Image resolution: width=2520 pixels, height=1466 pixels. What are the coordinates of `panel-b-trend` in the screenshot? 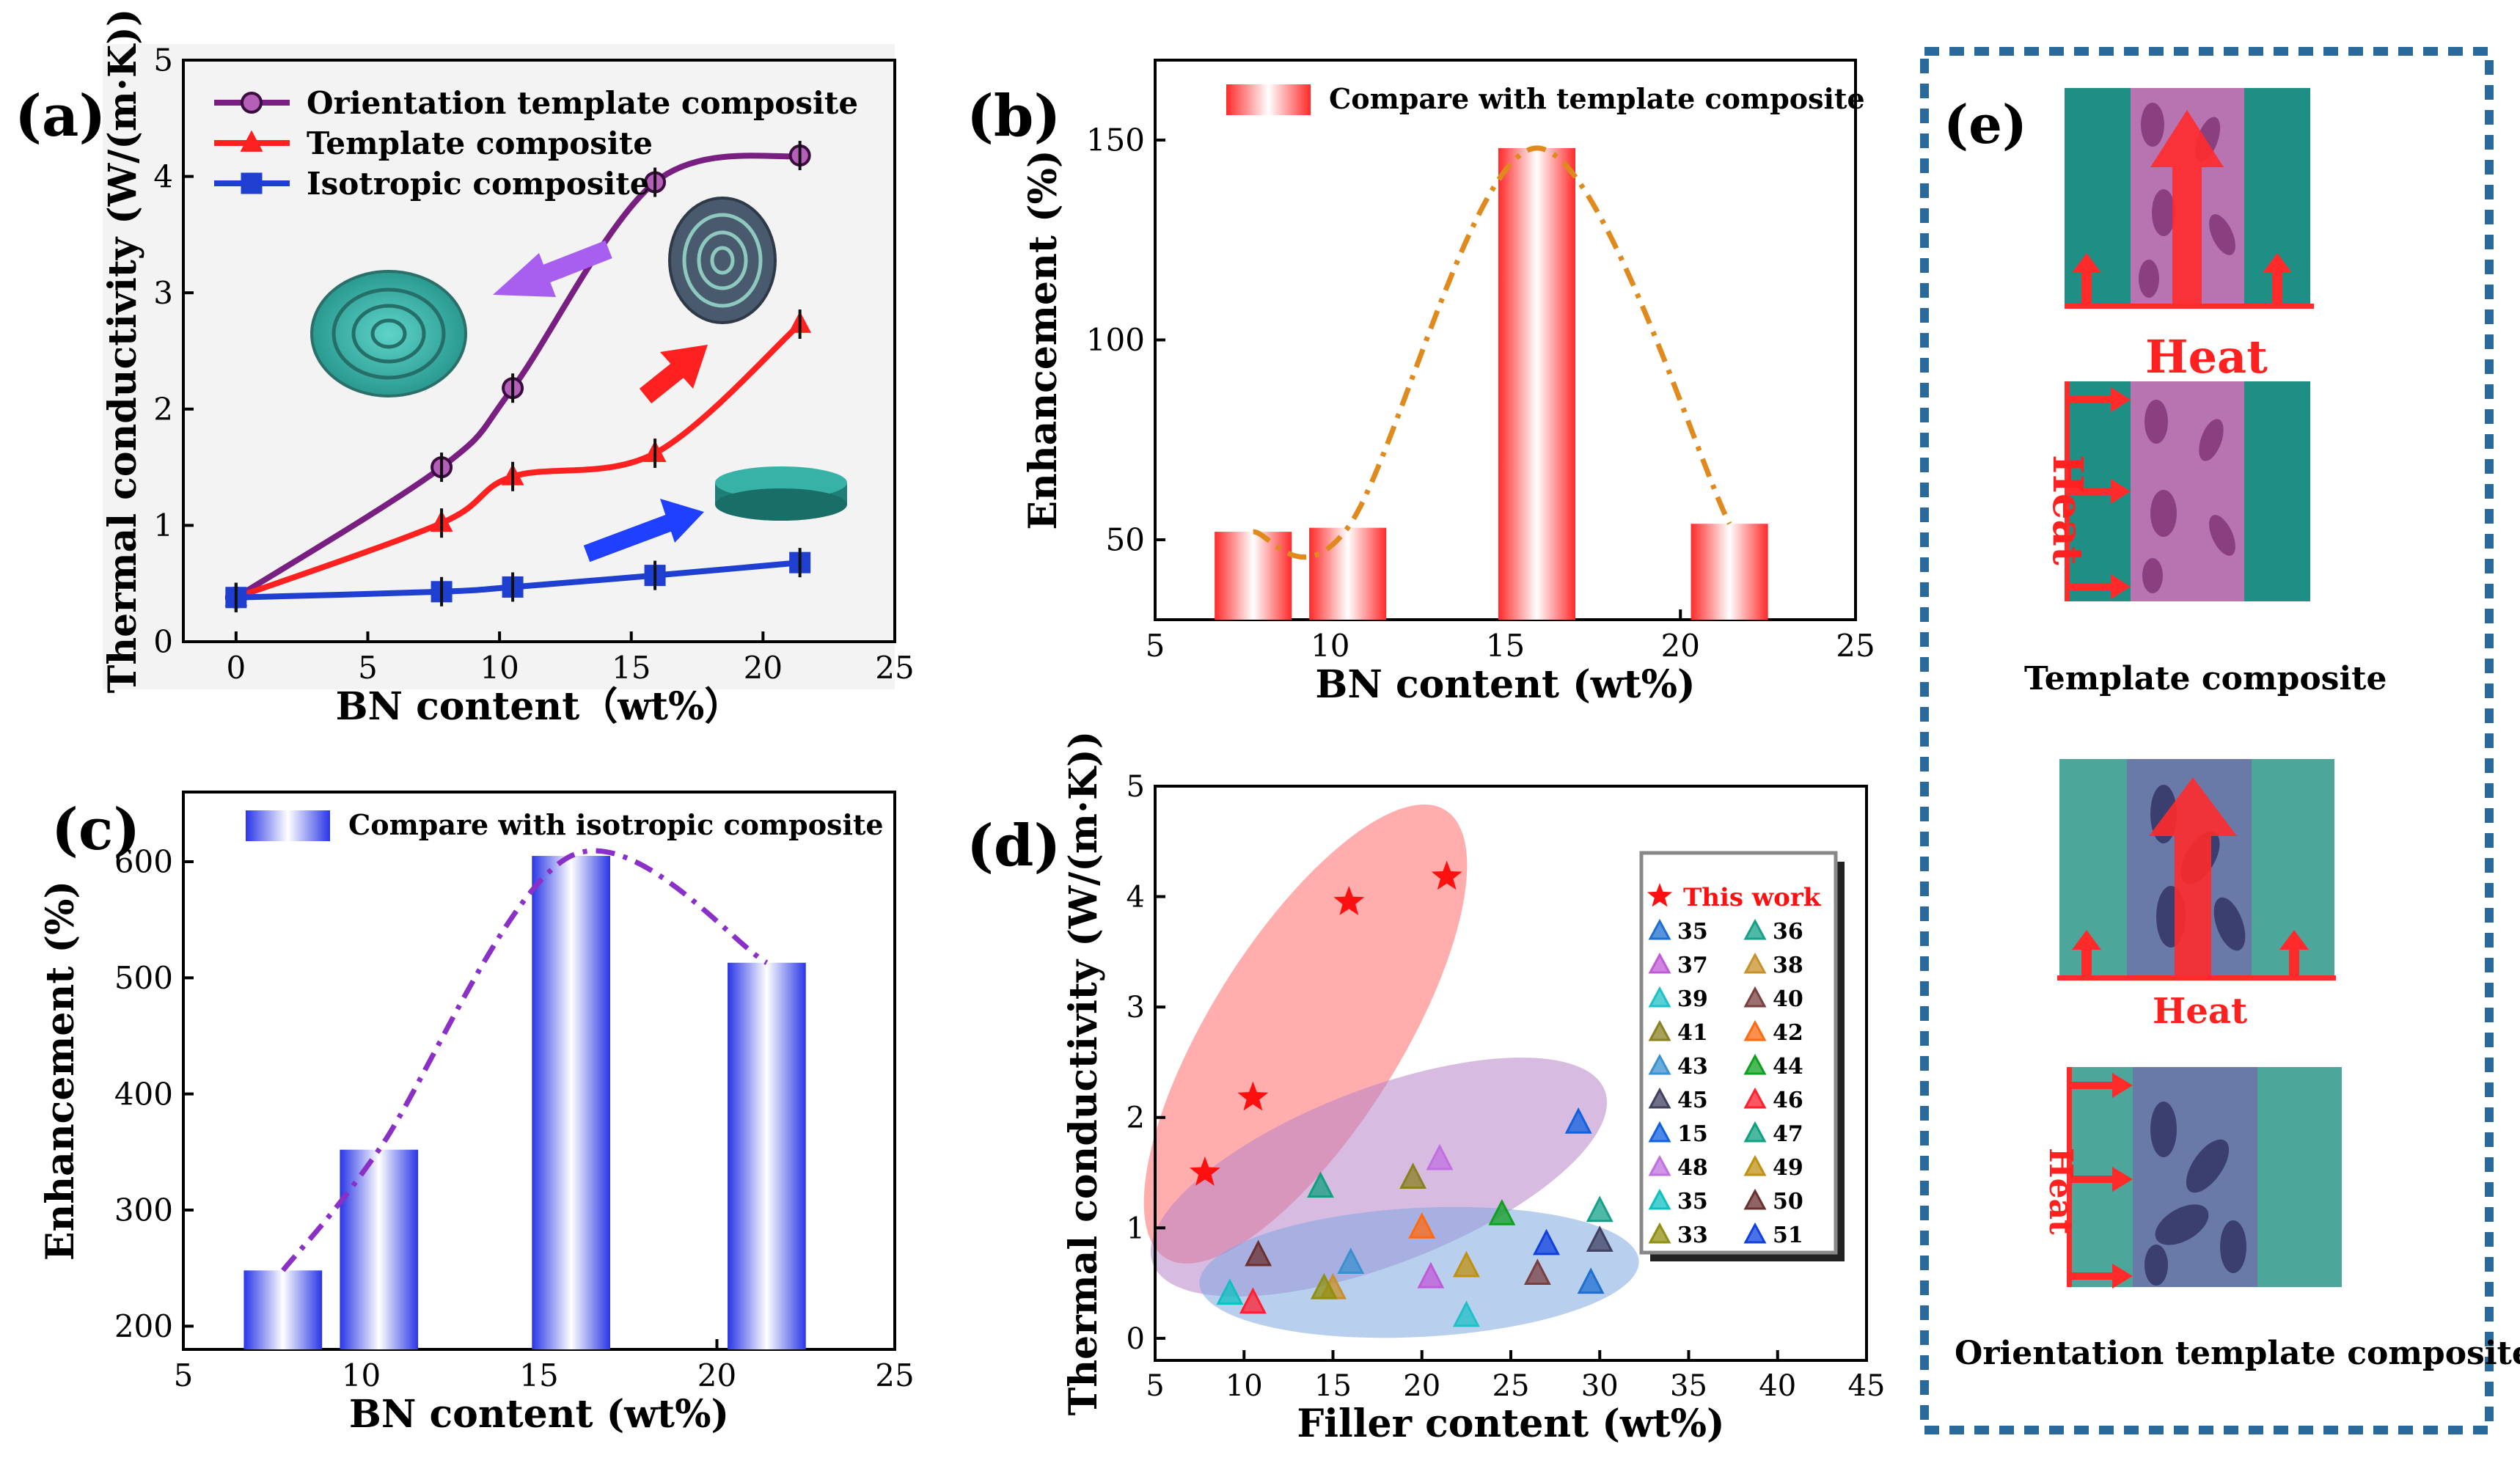 It's located at (1492, 353).